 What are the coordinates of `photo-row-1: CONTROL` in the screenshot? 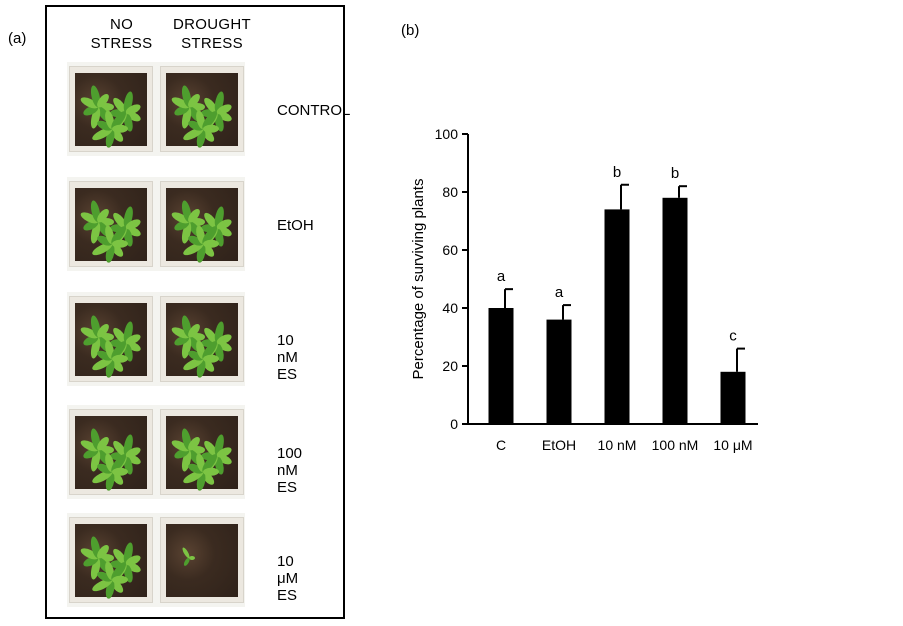 It's located at (208, 109).